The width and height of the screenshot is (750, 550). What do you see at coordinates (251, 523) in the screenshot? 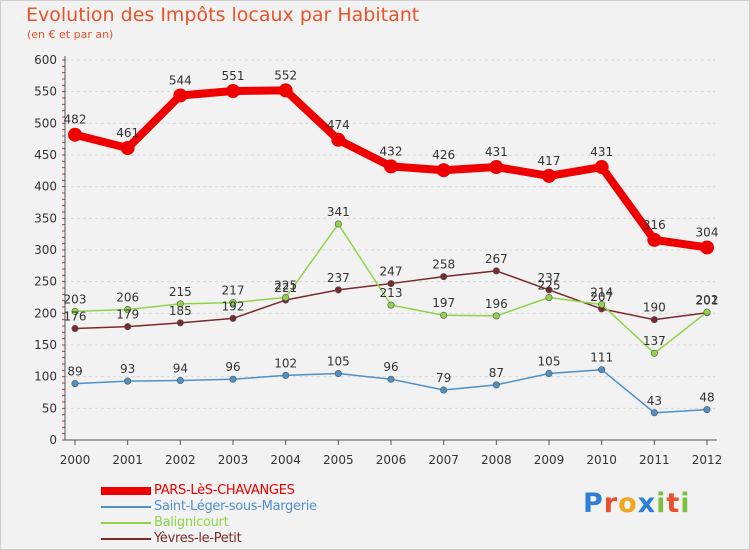
I see `legend-item-balignicourt: Balignicourt` at bounding box center [251, 523].